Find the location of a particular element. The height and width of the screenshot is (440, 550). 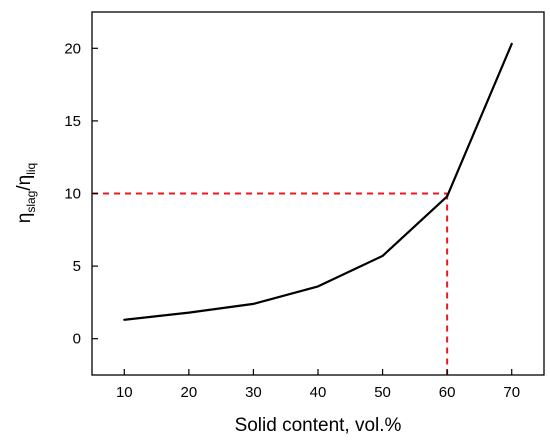

x-axis-label: Solid content, vol.% is located at coordinates (318, 425).